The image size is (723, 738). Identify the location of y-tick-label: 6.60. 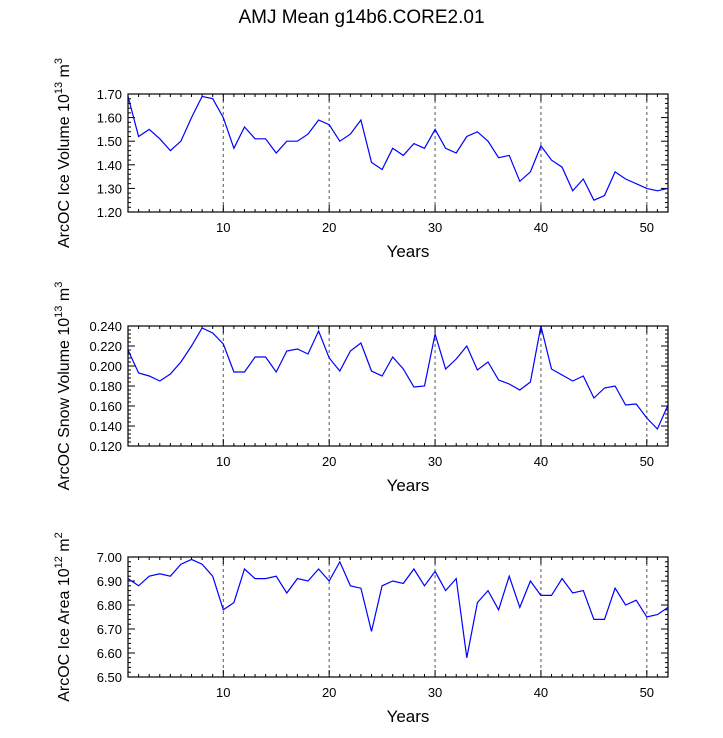
(109, 653).